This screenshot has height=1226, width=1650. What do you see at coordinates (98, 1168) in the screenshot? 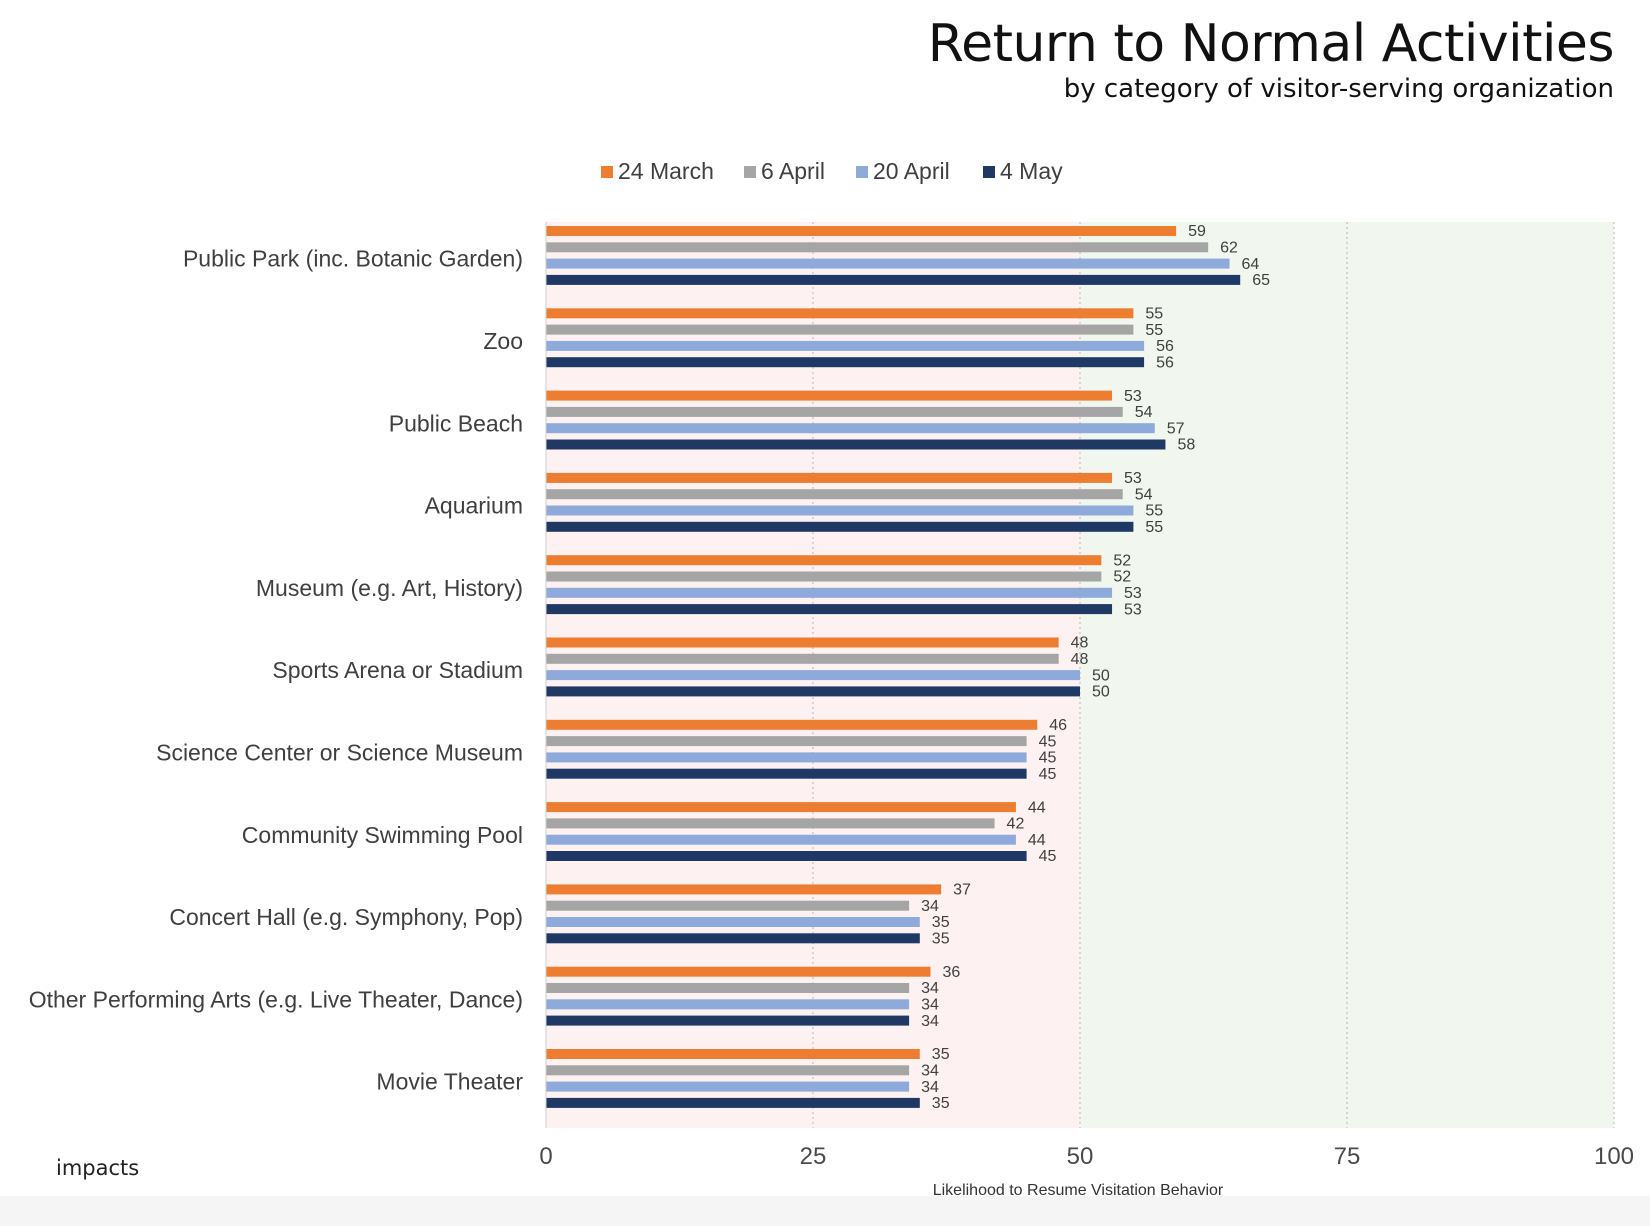
I see `brand-logo: impacts` at bounding box center [98, 1168].